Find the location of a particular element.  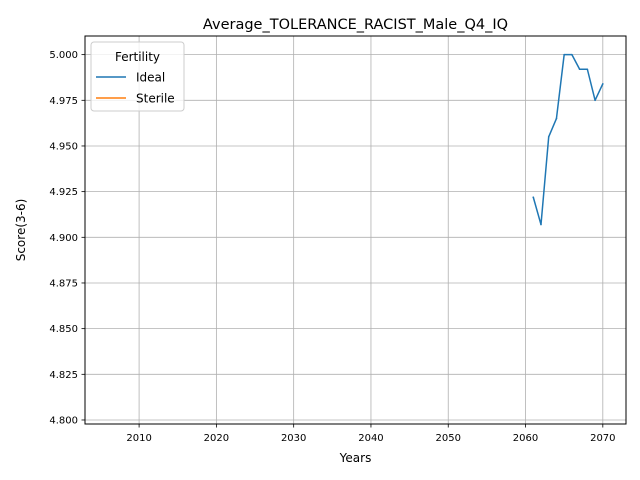

y-tick-label: 4.900 is located at coordinates (63, 238).